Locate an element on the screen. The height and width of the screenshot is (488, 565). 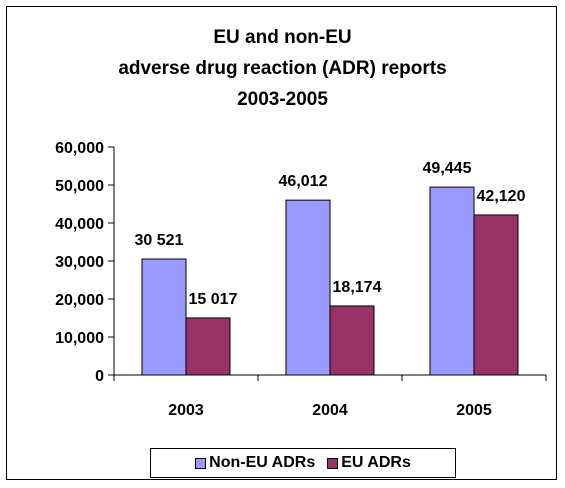
legend: Non-EU ADRs EU ADRs is located at coordinates (303, 463).